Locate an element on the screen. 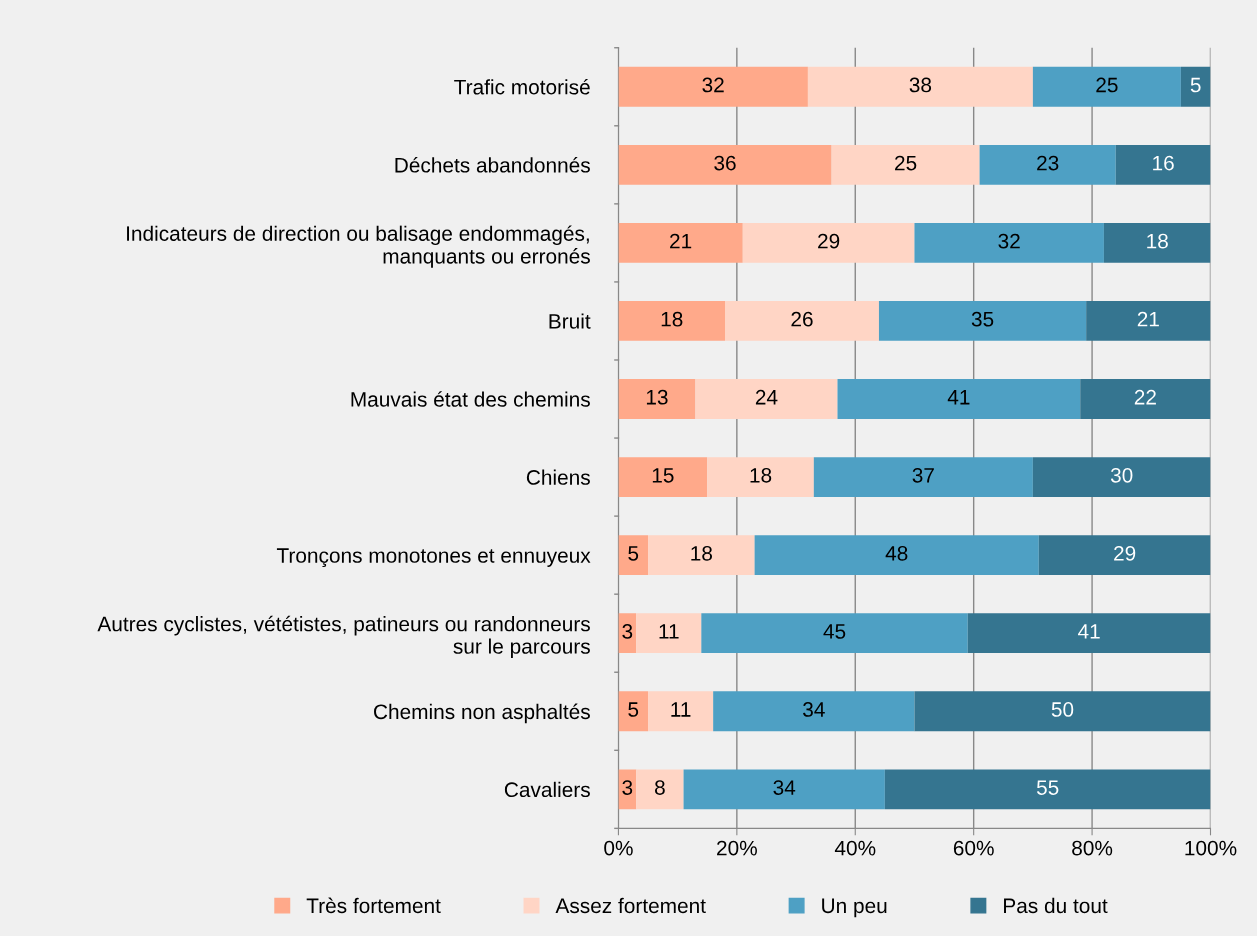  y-tick-label: Chemins non asphaltés is located at coordinates (482, 713).